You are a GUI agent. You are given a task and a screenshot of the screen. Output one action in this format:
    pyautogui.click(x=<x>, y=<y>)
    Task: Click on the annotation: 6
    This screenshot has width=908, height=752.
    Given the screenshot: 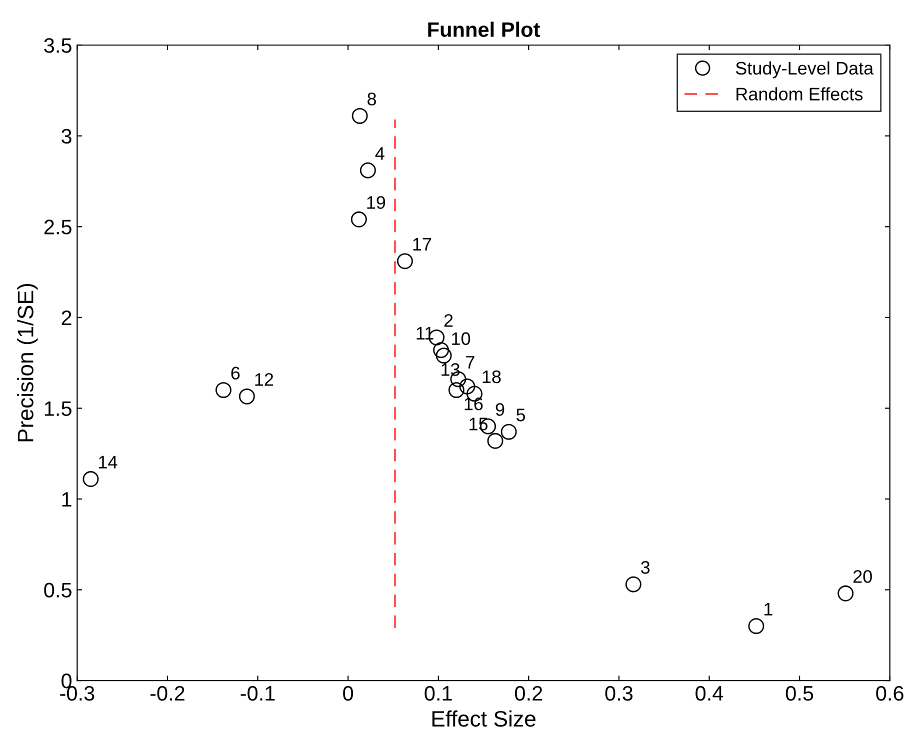 What is the action you would take?
    pyautogui.click(x=235, y=373)
    